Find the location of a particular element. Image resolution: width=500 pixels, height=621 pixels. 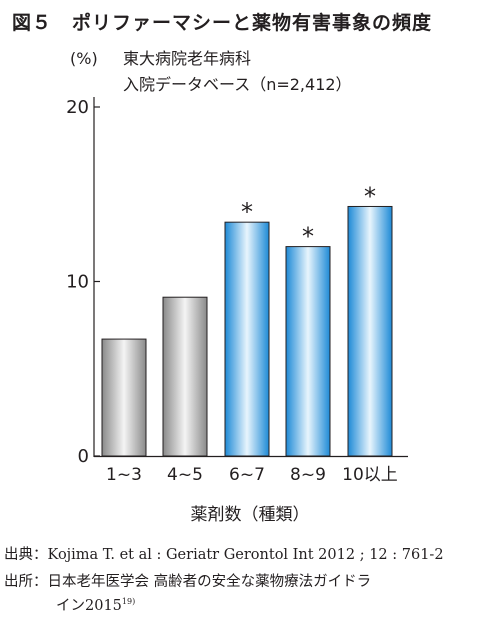

source-label: 出典 is located at coordinates (18, 555).